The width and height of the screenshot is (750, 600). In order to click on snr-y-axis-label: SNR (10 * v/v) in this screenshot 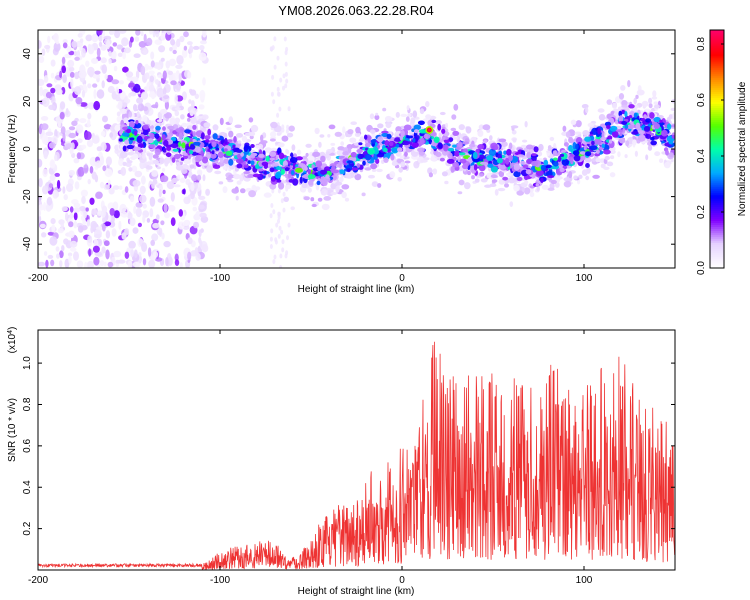, I will do `click(12, 430)`.